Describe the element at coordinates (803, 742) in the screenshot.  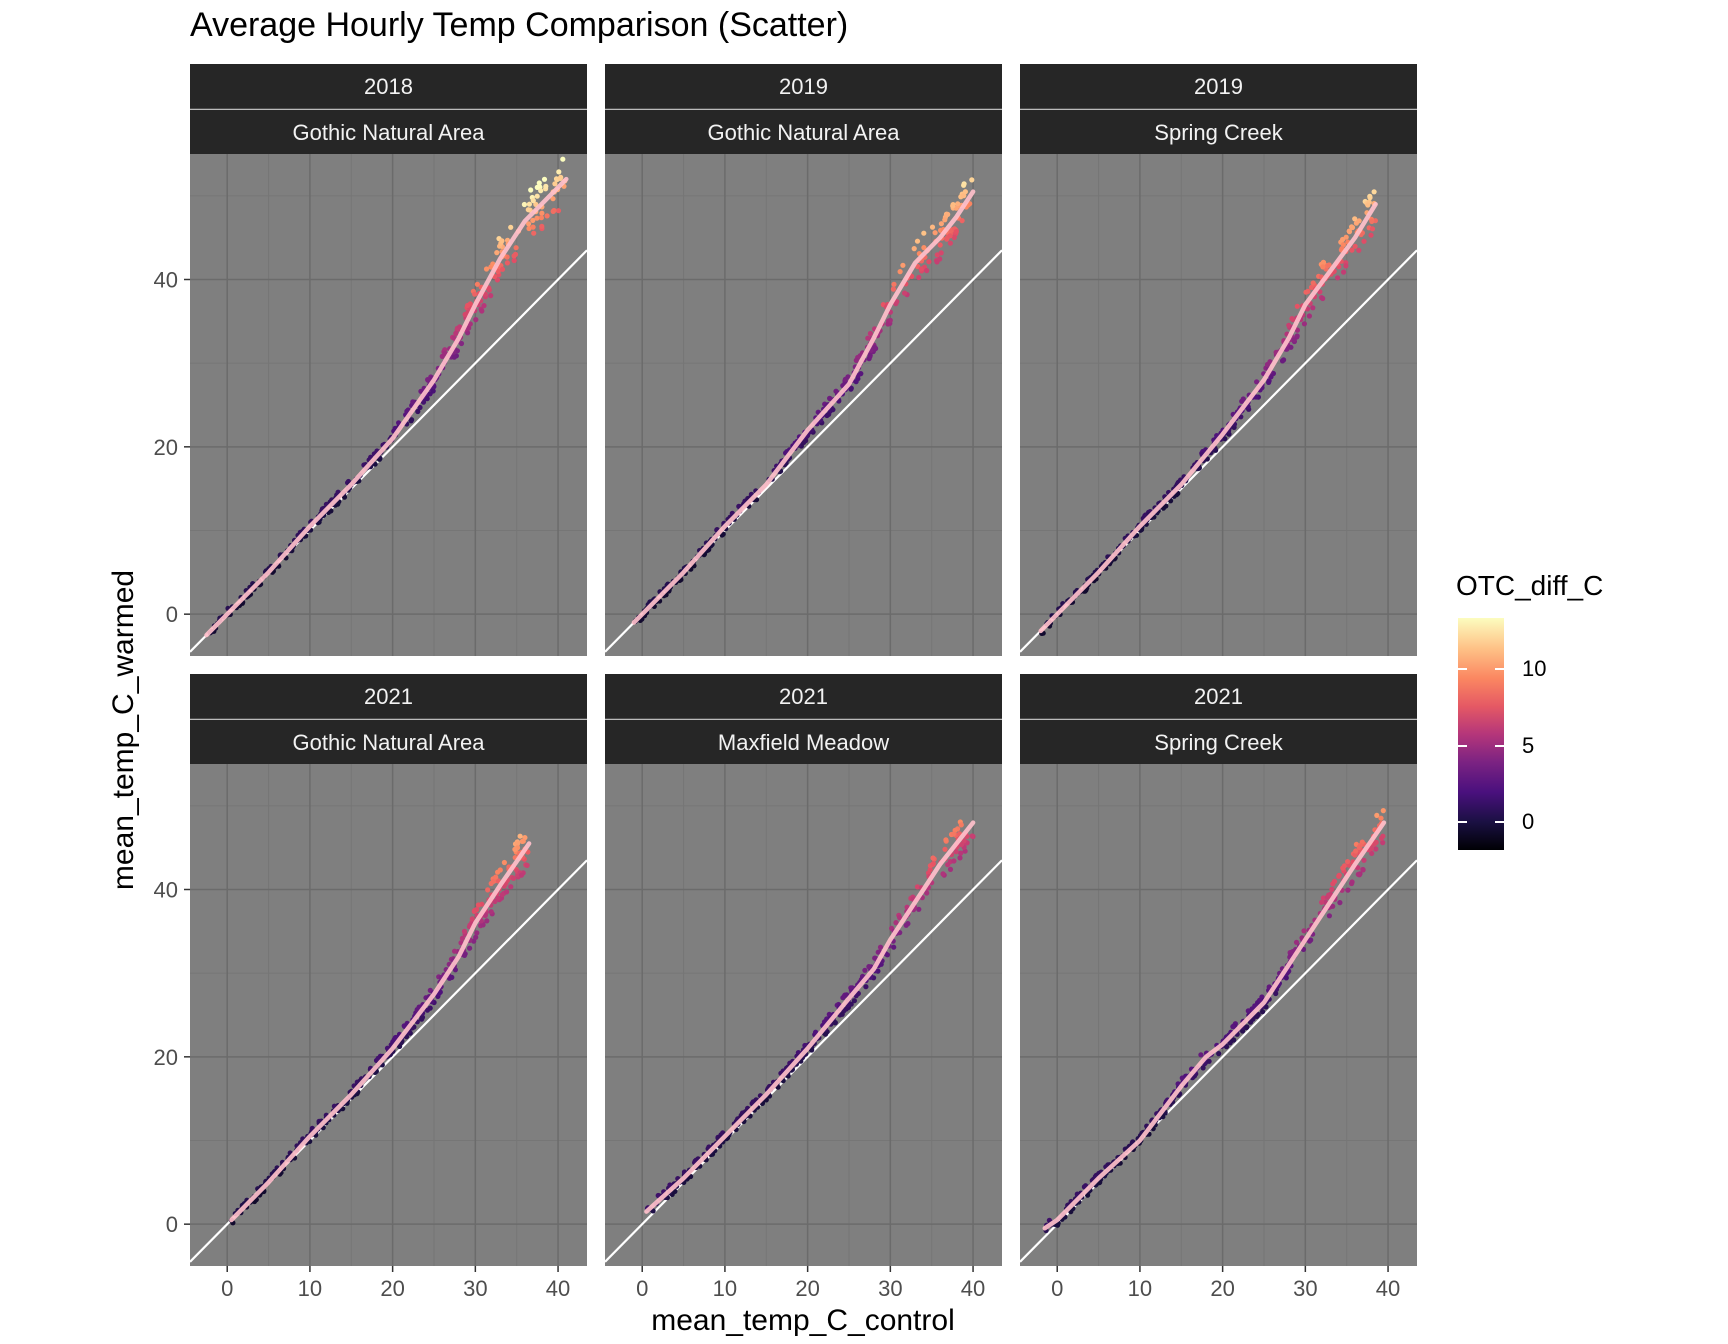
I see `facet-strip-site: Maxfield Meadow` at that location.